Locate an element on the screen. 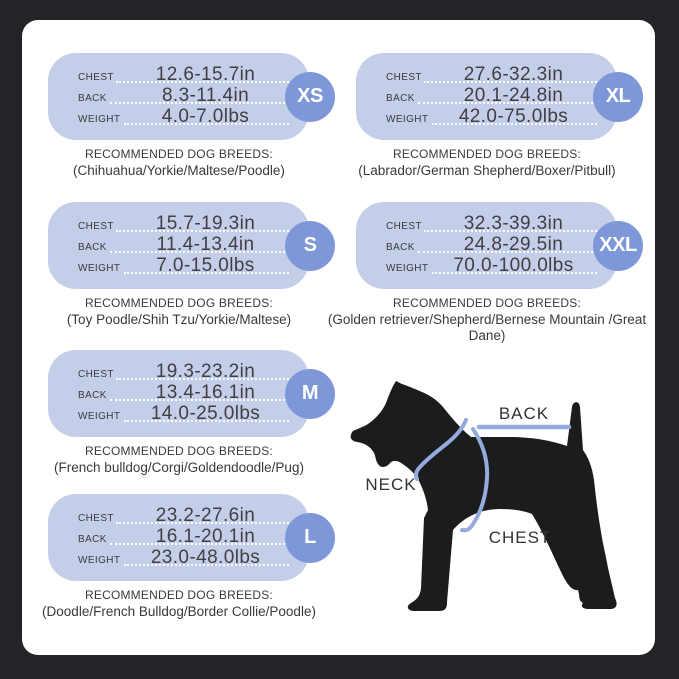 Image resolution: width=679 pixels, height=679 pixels. weight-value: 42.0-75.0lbs is located at coordinates (513, 116).